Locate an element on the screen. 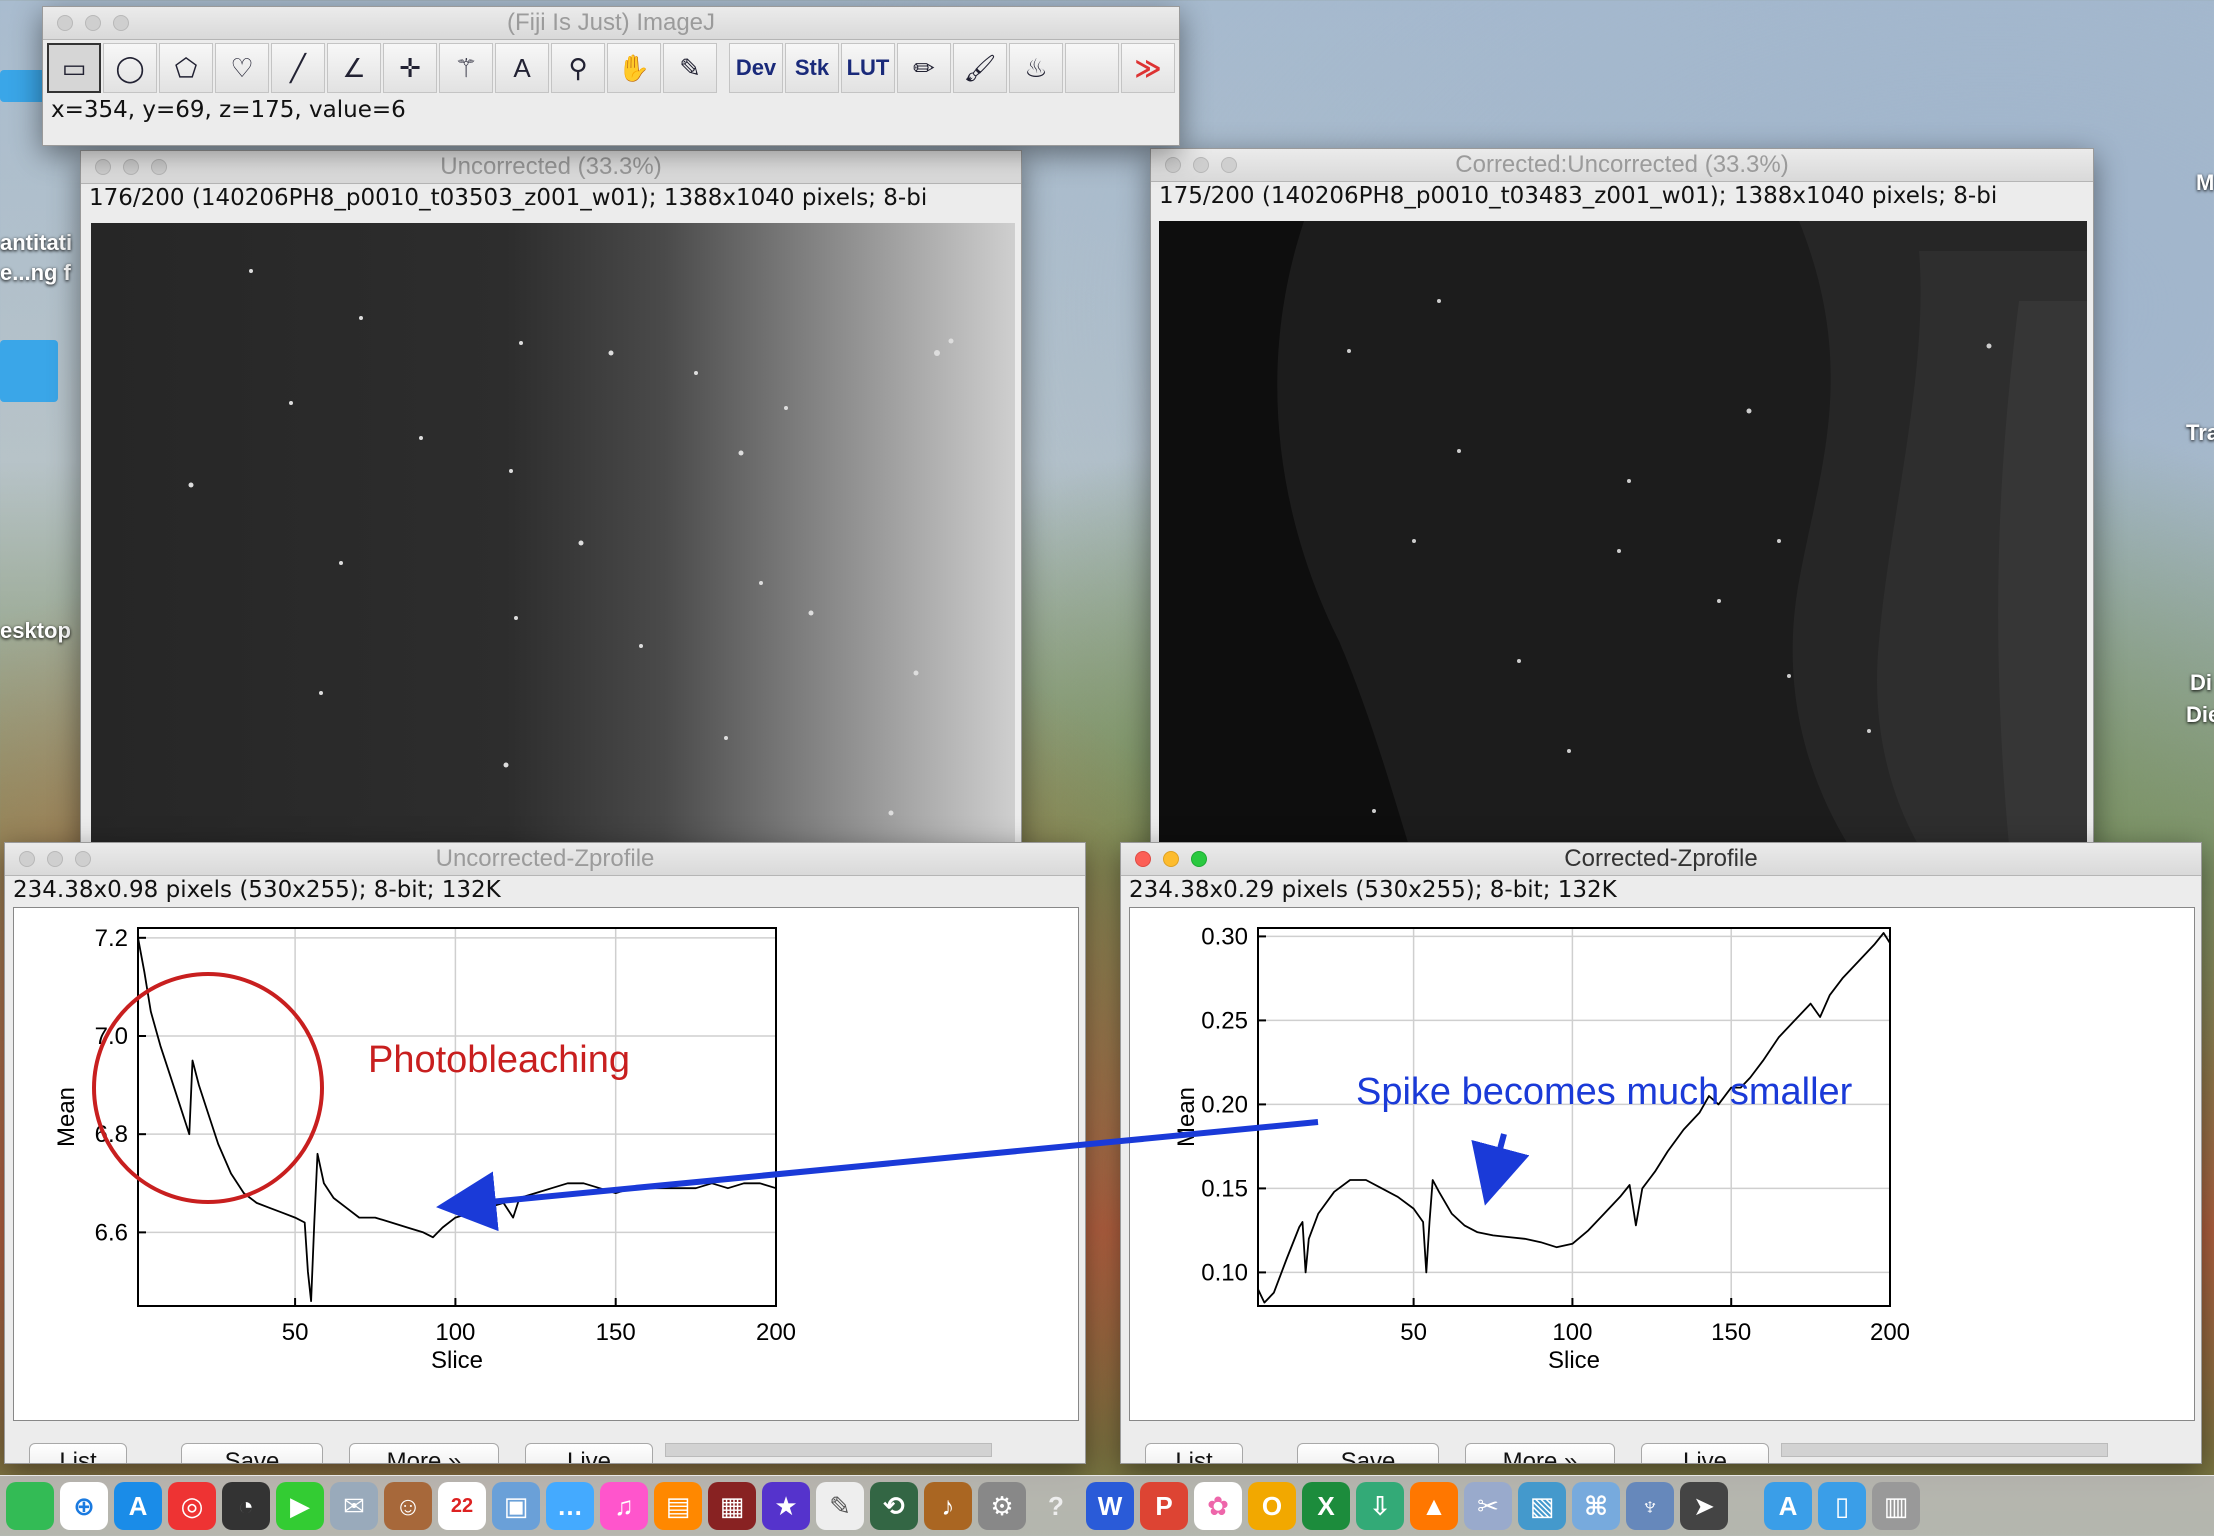  fiji-icon: ♆ is located at coordinates (1650, 1506).